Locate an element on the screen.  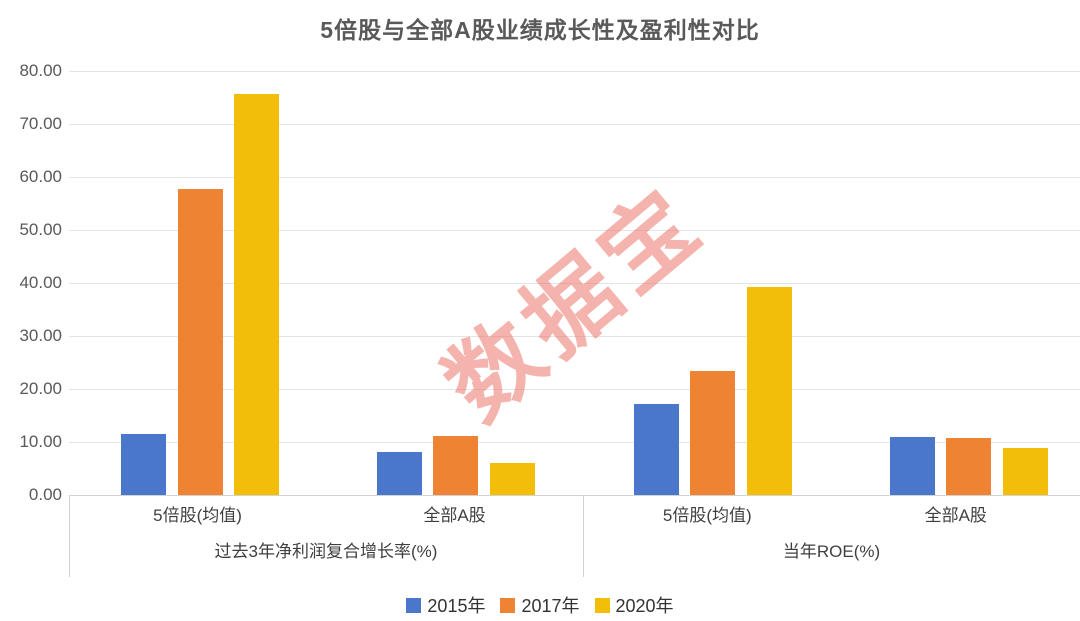
chart-title: 5倍股与全部A股业绩成长性及盈利性对比 is located at coordinates (540, 30).